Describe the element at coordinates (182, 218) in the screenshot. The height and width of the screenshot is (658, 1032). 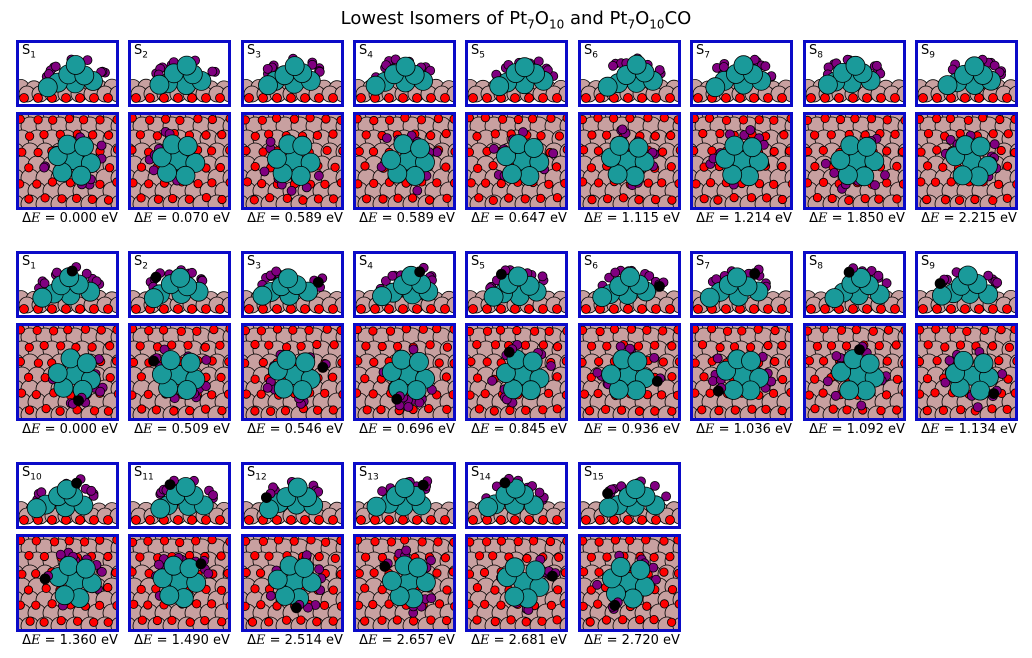
I see `energy-label: ΔE = 0.070 eV` at that location.